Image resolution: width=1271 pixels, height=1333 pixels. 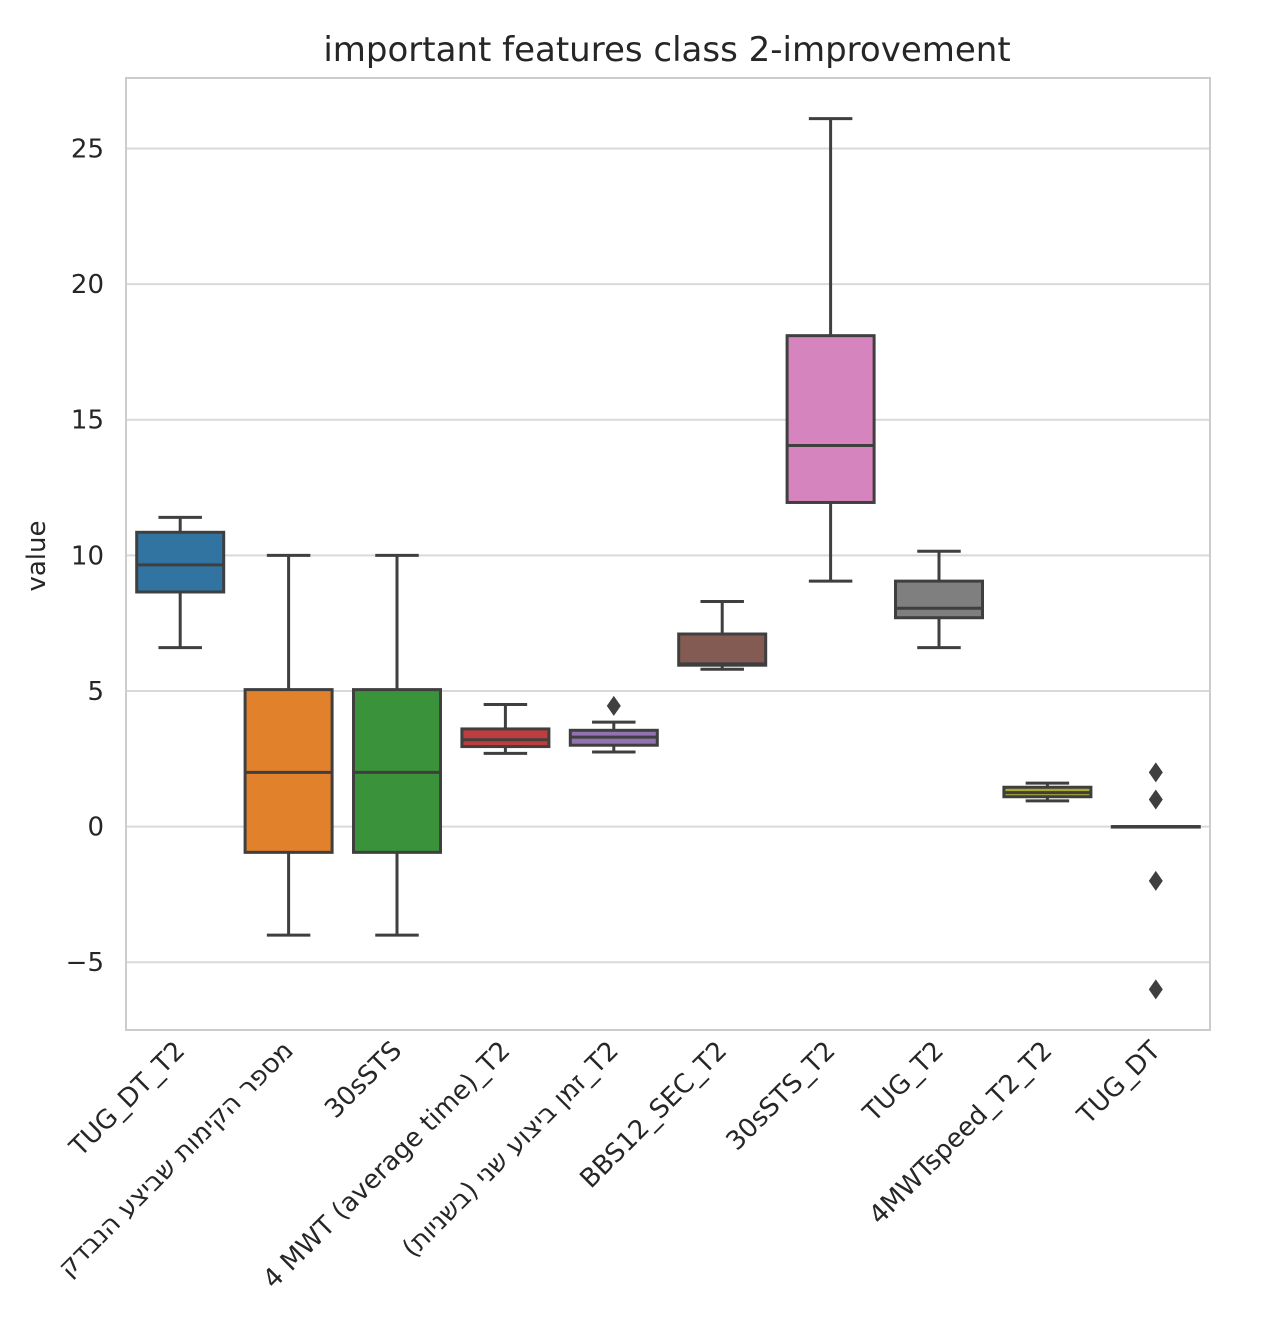 What do you see at coordinates (666, 50) in the screenshot?
I see `chart-title: important features class 2-improvement` at bounding box center [666, 50].